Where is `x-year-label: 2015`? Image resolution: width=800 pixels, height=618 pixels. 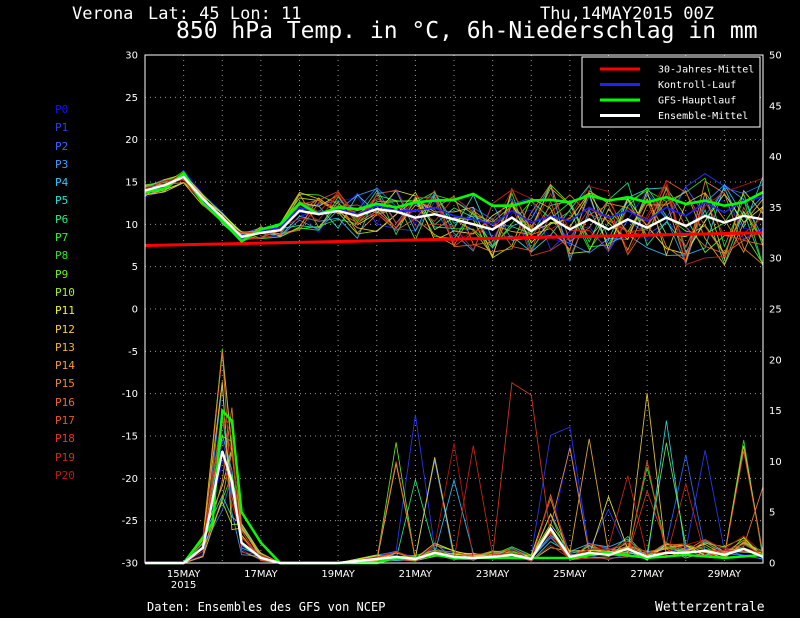 x-year-label: 2015 is located at coordinates (183, 585).